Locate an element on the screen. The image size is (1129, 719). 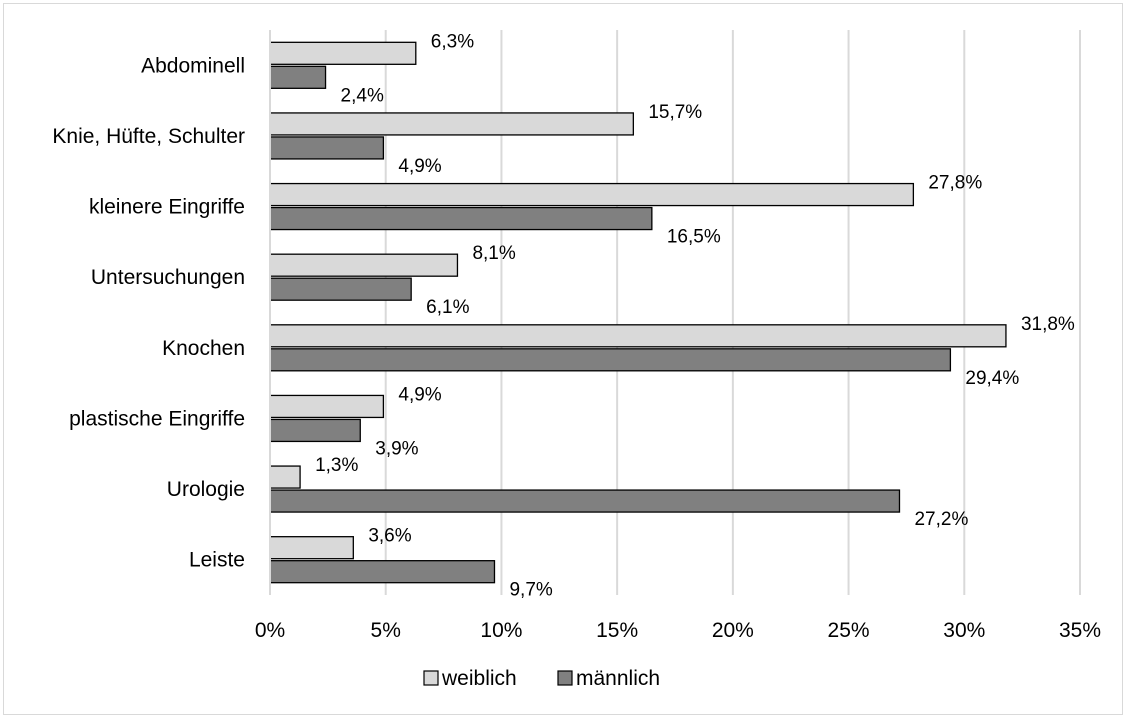
data-label: 16,5% is located at coordinates (694, 237).